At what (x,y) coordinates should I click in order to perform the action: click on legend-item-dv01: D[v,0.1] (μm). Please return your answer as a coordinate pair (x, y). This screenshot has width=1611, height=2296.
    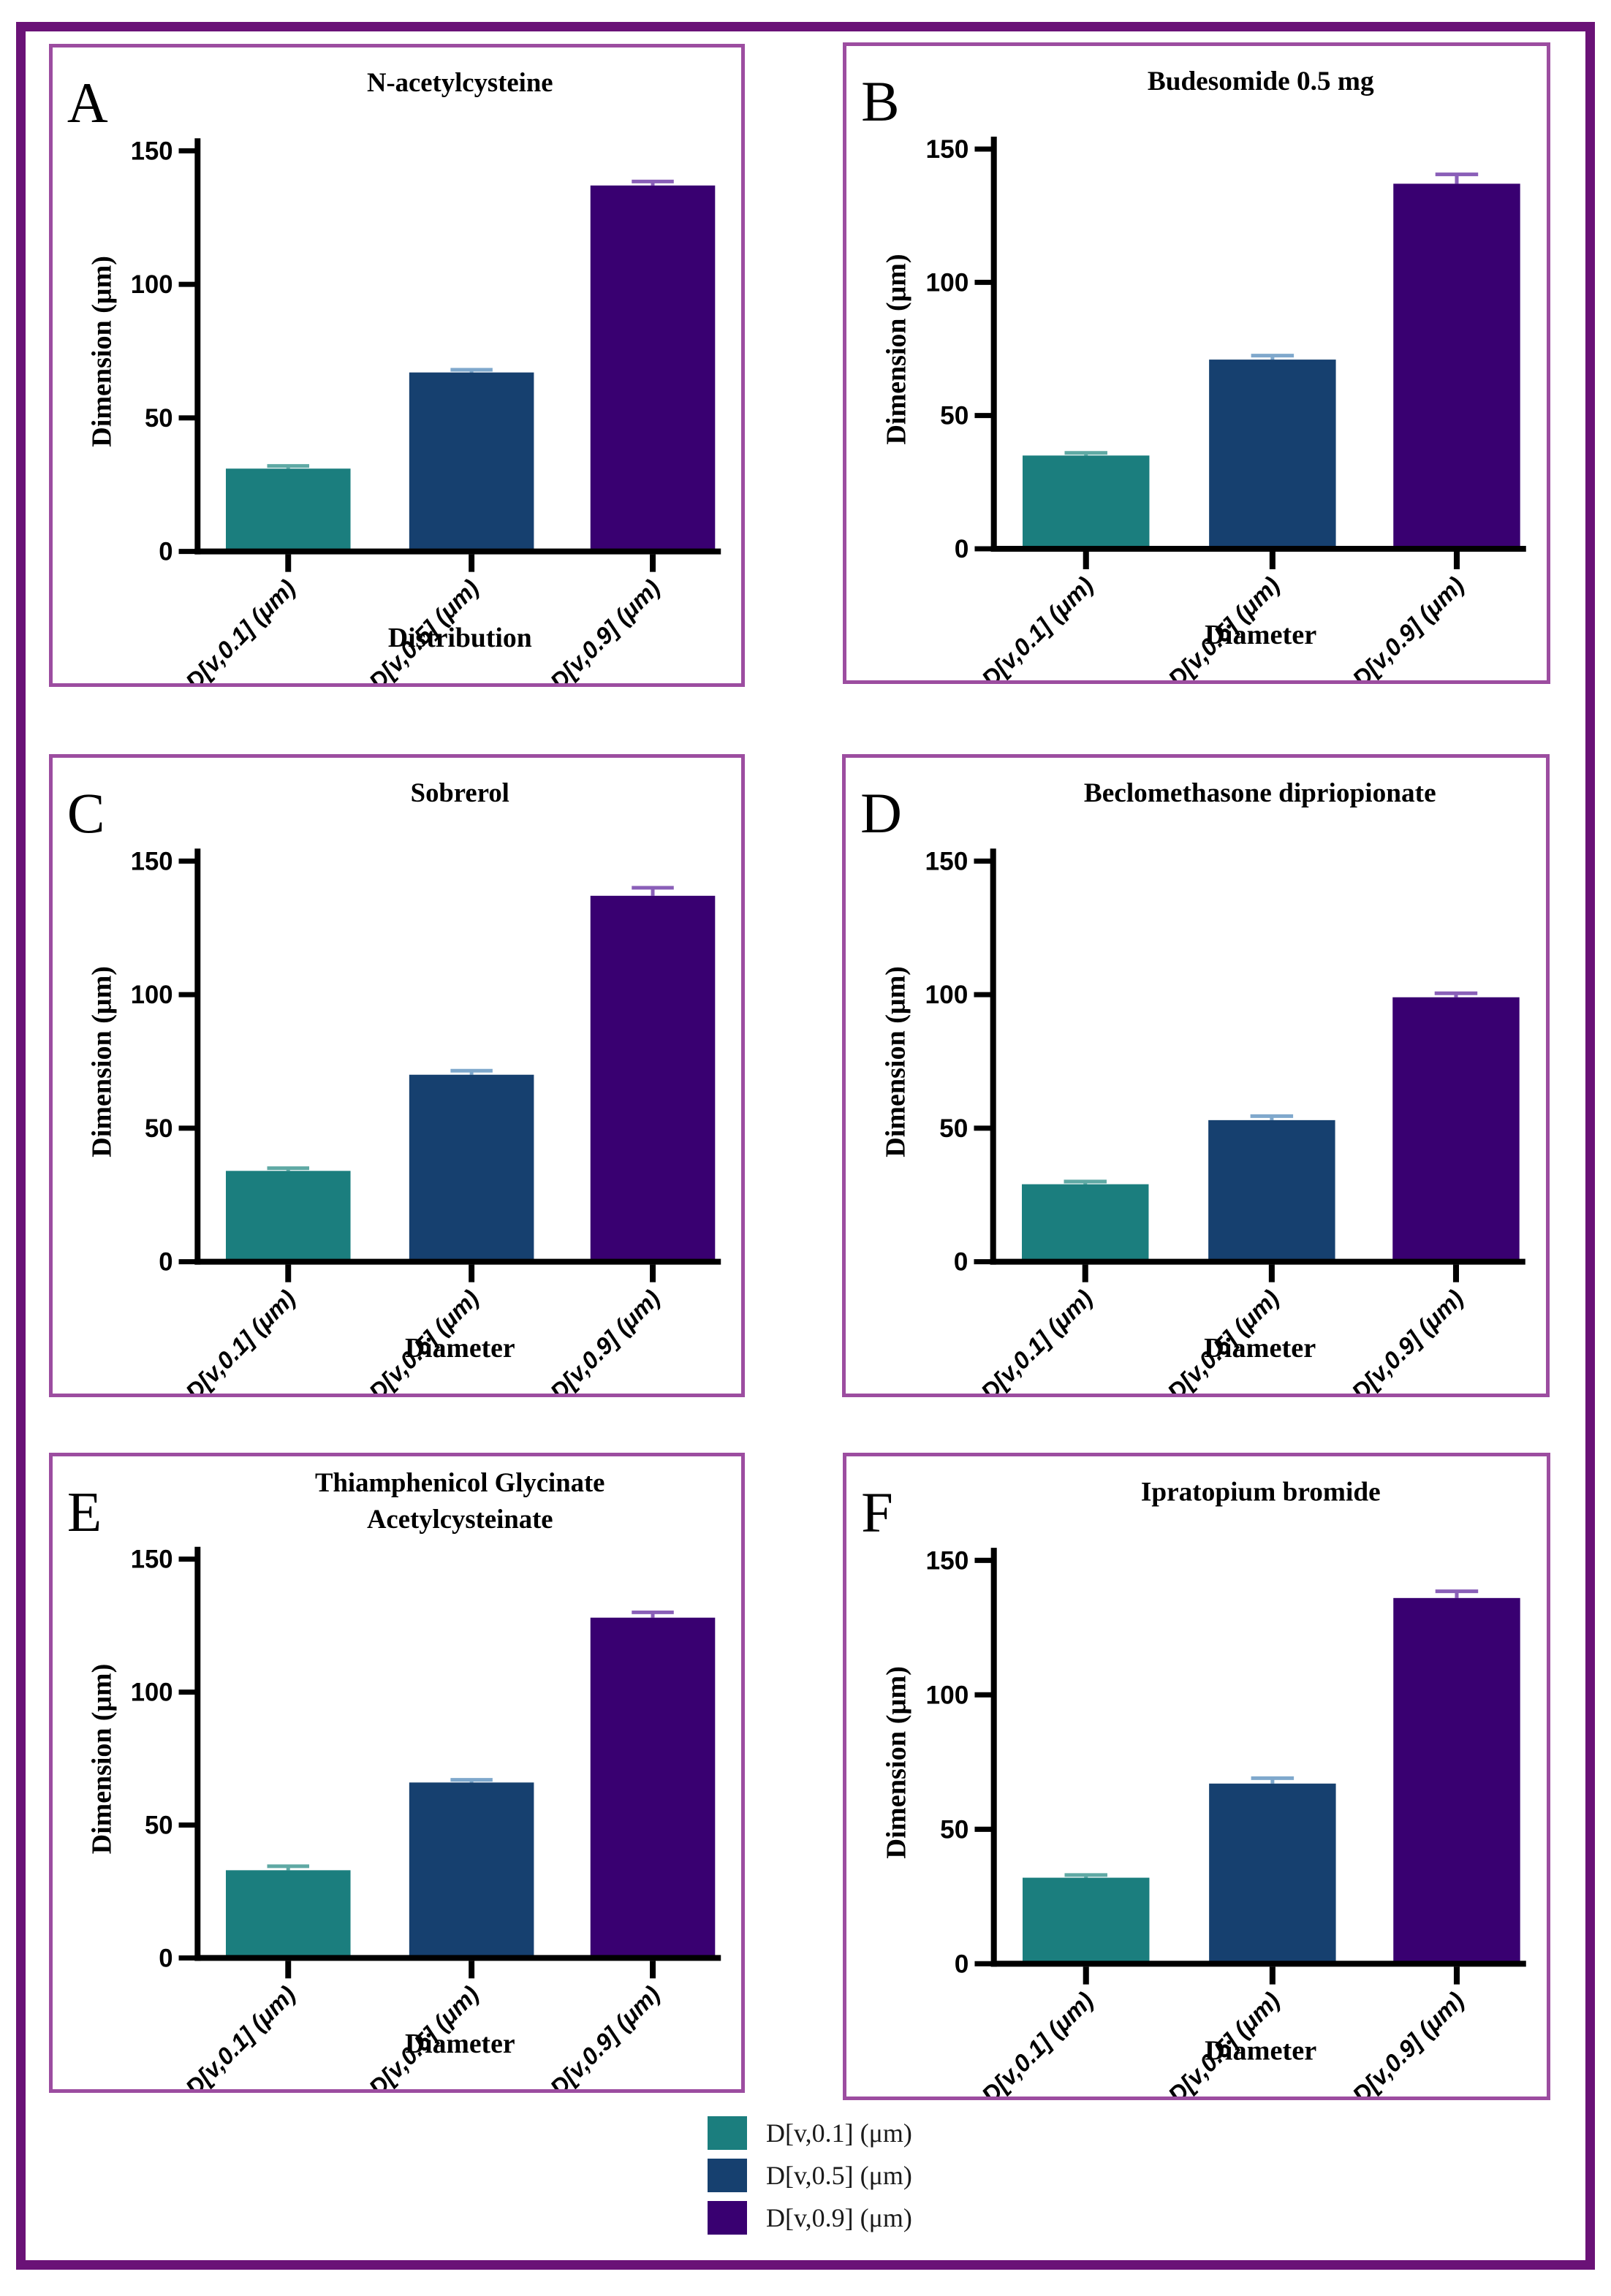
    Looking at the image, I should click on (810, 2133).